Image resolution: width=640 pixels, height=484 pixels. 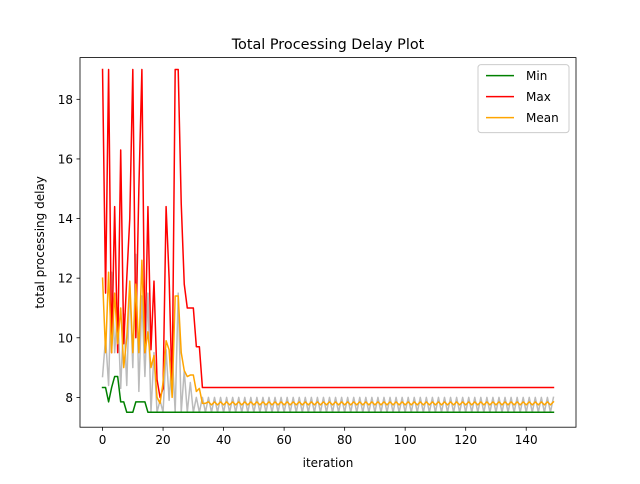 What do you see at coordinates (65, 159) in the screenshot?
I see `y-tick-label: 16` at bounding box center [65, 159].